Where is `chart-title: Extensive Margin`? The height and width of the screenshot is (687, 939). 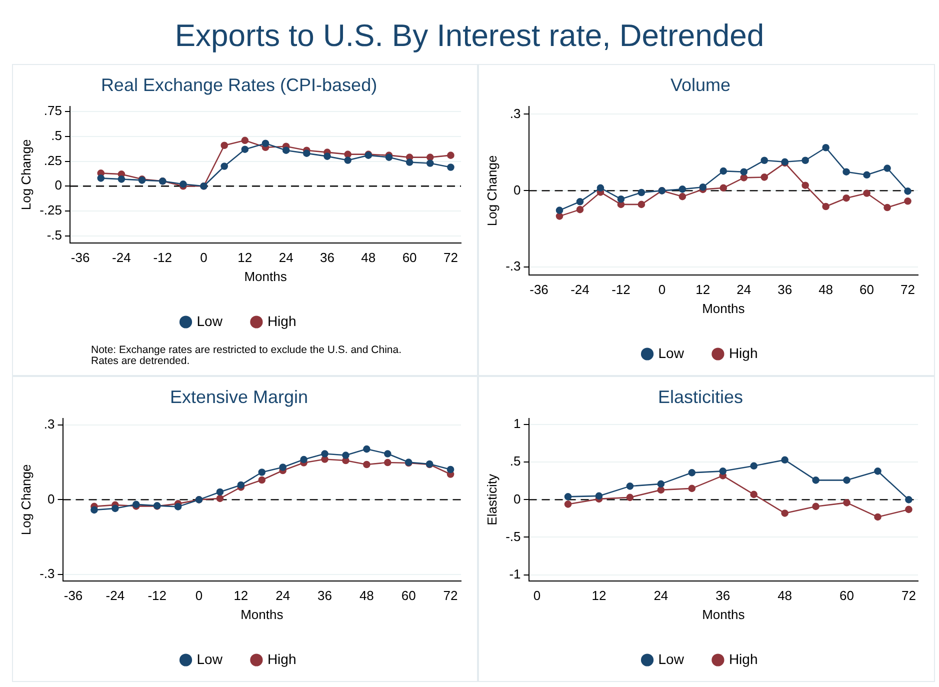
chart-title: Extensive Margin is located at coordinates (239, 396).